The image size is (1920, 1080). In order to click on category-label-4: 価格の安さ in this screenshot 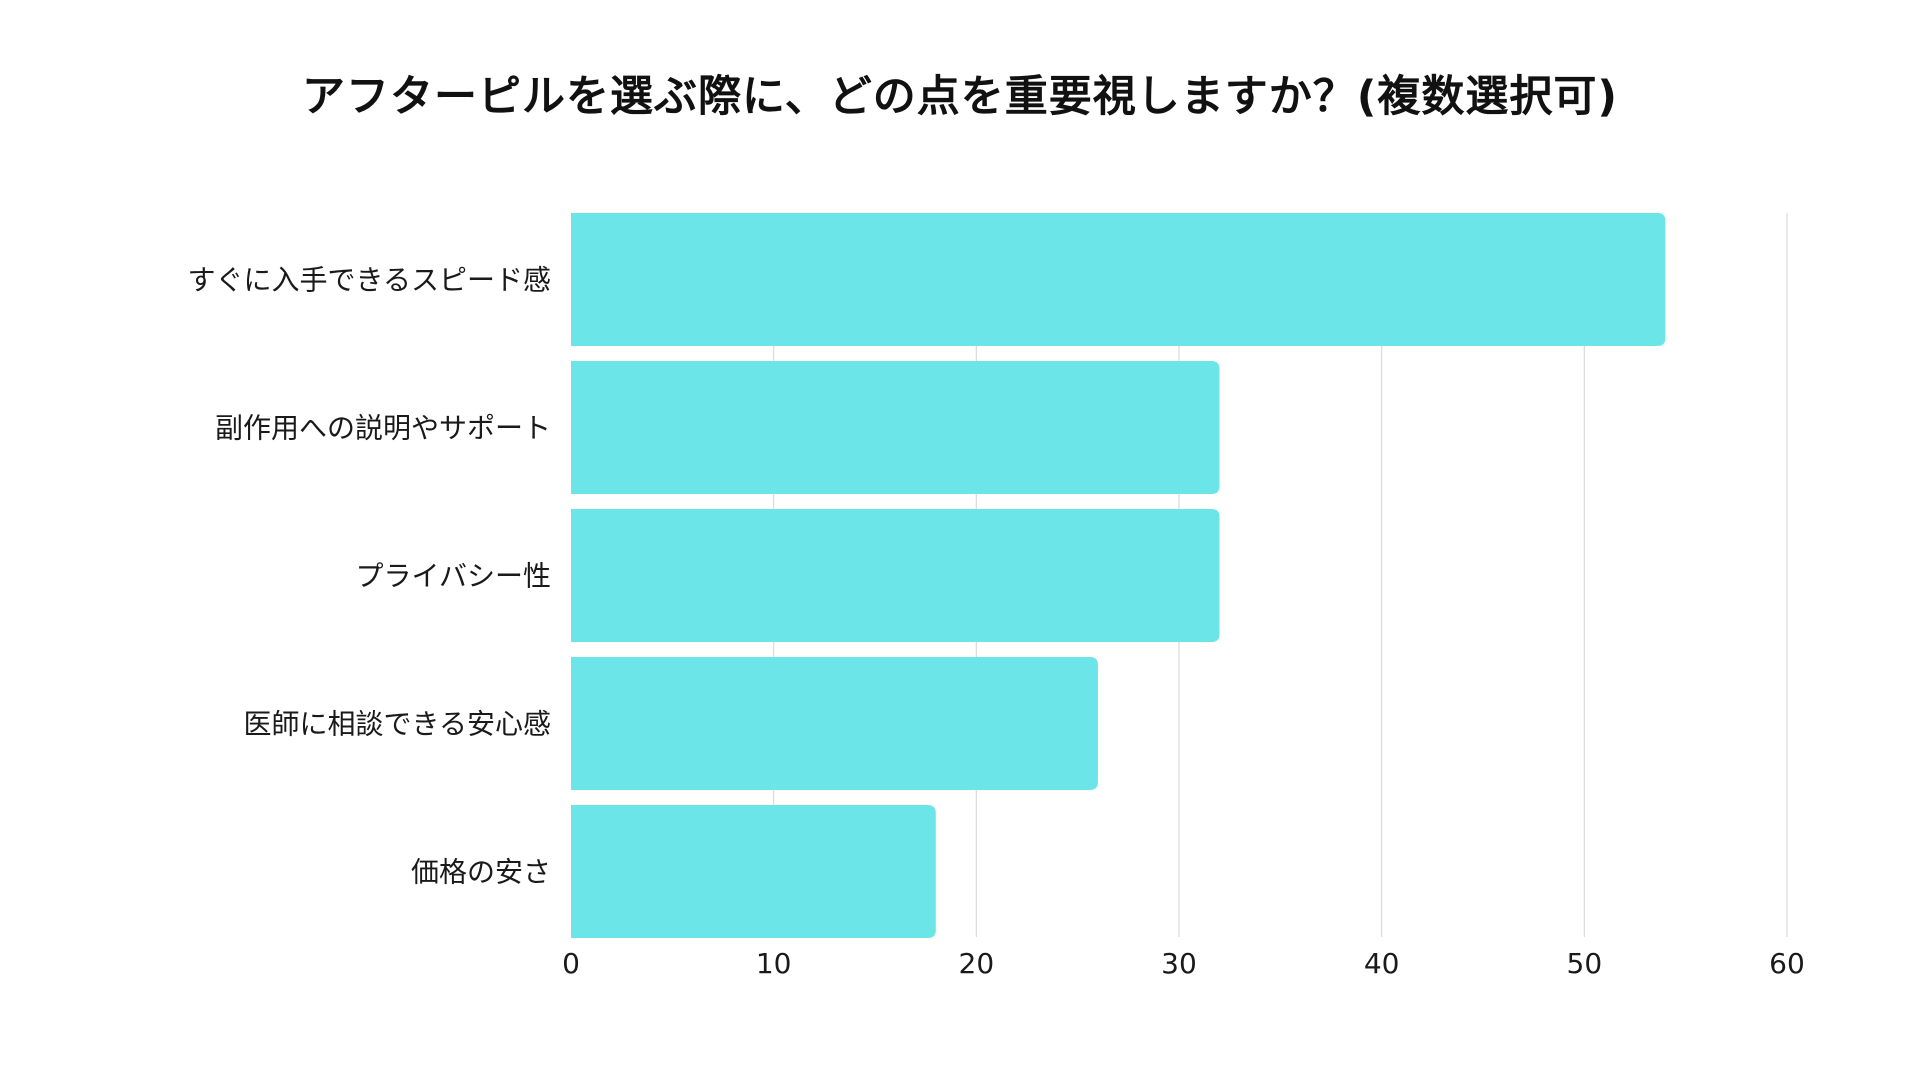, I will do `click(481, 872)`.